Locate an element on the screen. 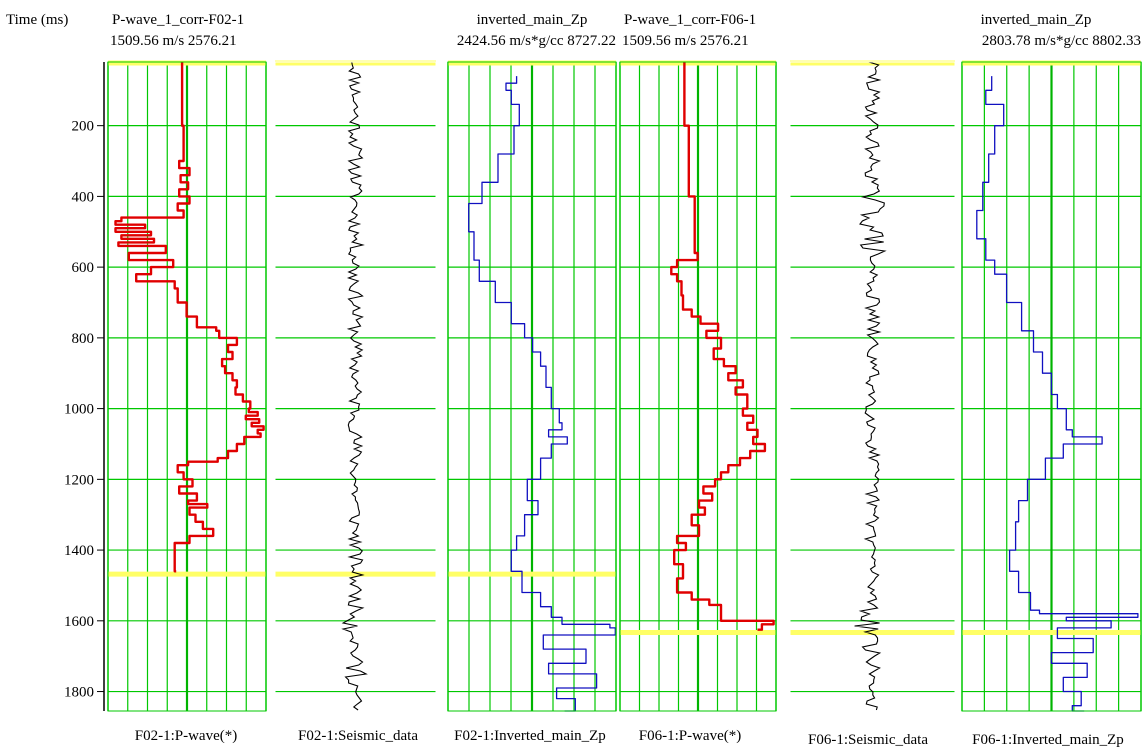 The image size is (1147, 751). y-tick-label-200: 200 is located at coordinates (83, 127).